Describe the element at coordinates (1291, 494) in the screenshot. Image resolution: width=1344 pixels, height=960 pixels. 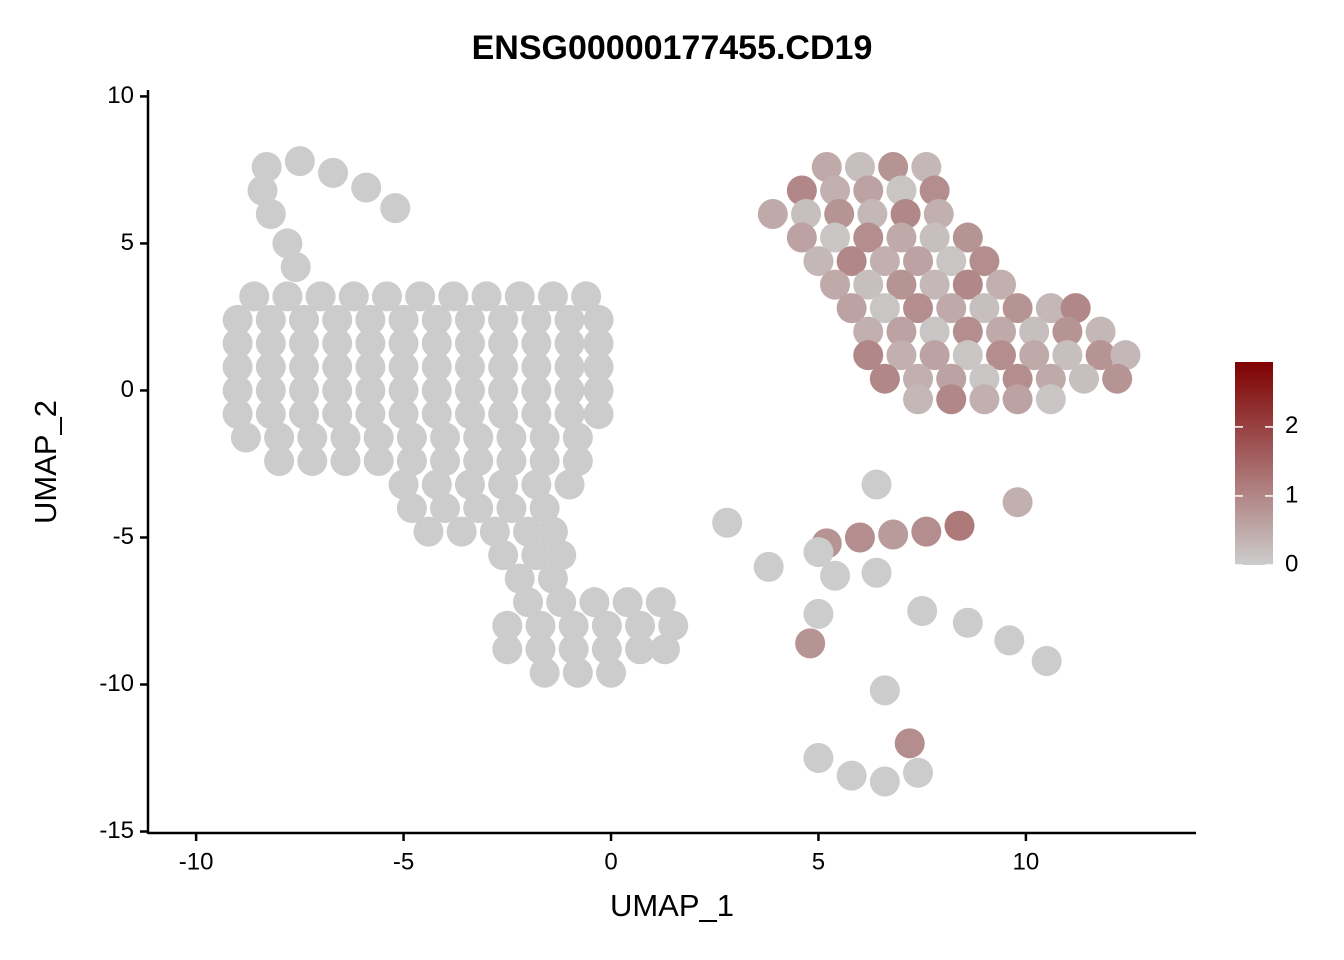
I see `colorbar-tick-label: 1` at that location.